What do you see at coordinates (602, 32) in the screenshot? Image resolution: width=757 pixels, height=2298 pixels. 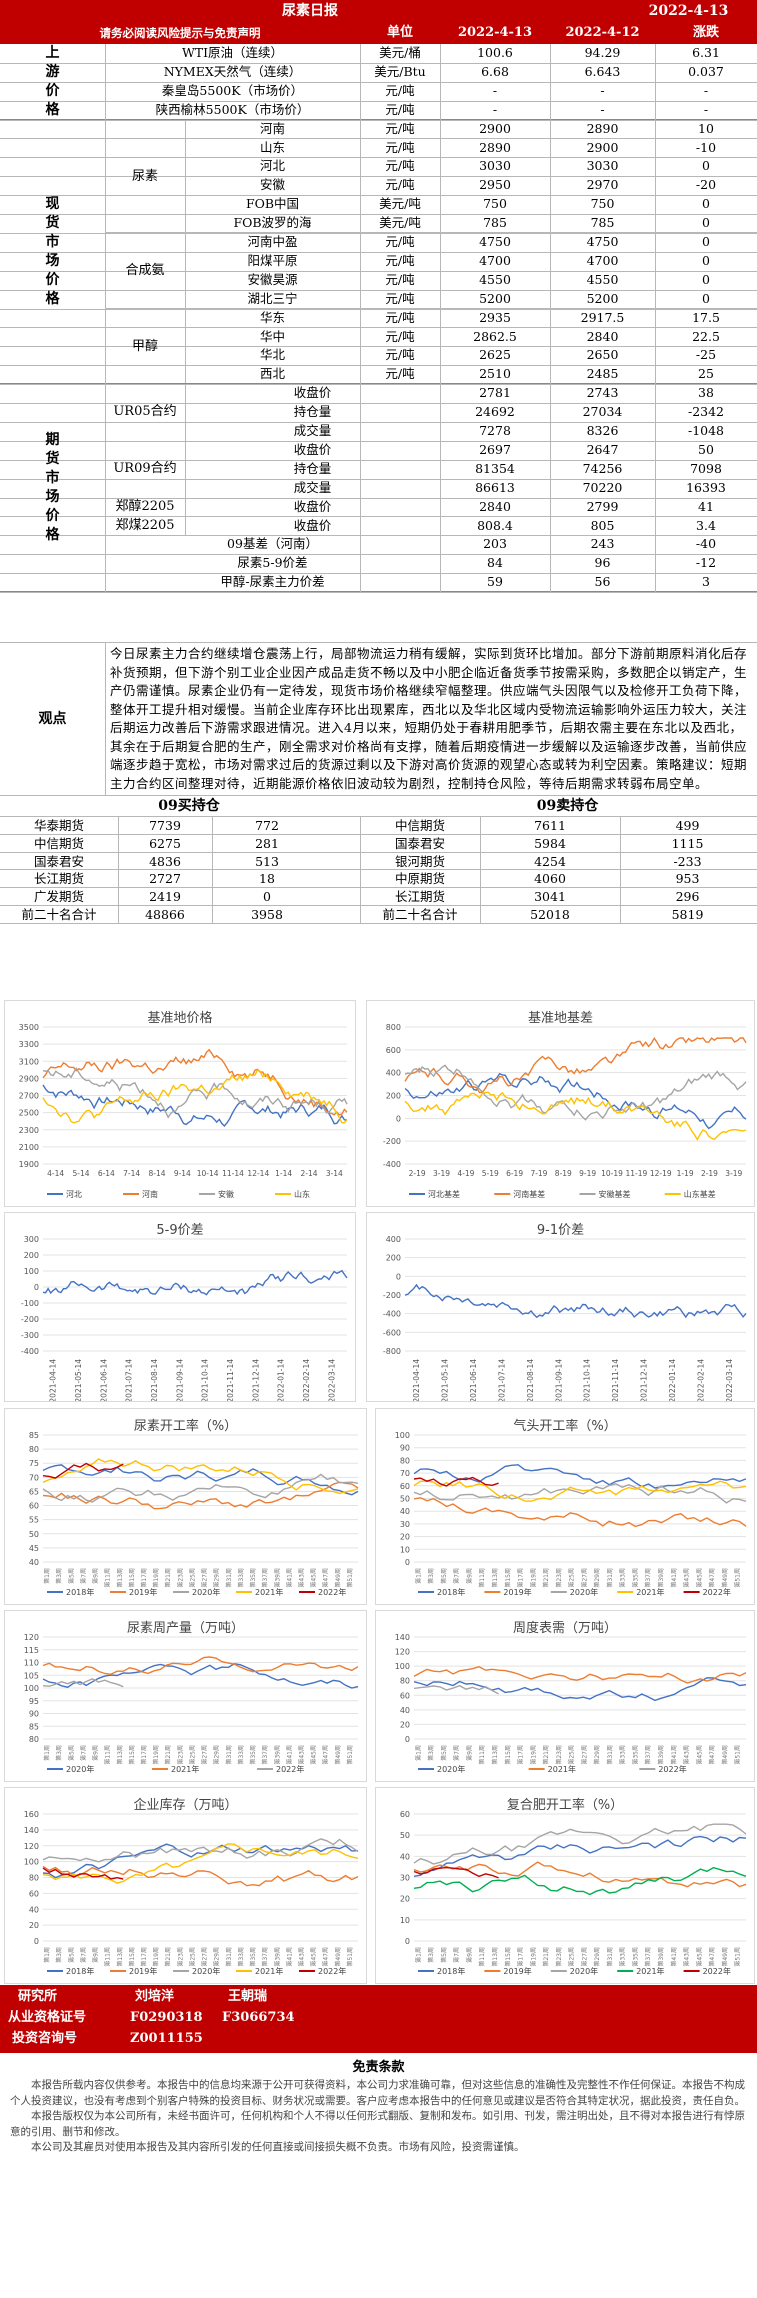 I see `col-date2: 2022-4-12` at bounding box center [602, 32].